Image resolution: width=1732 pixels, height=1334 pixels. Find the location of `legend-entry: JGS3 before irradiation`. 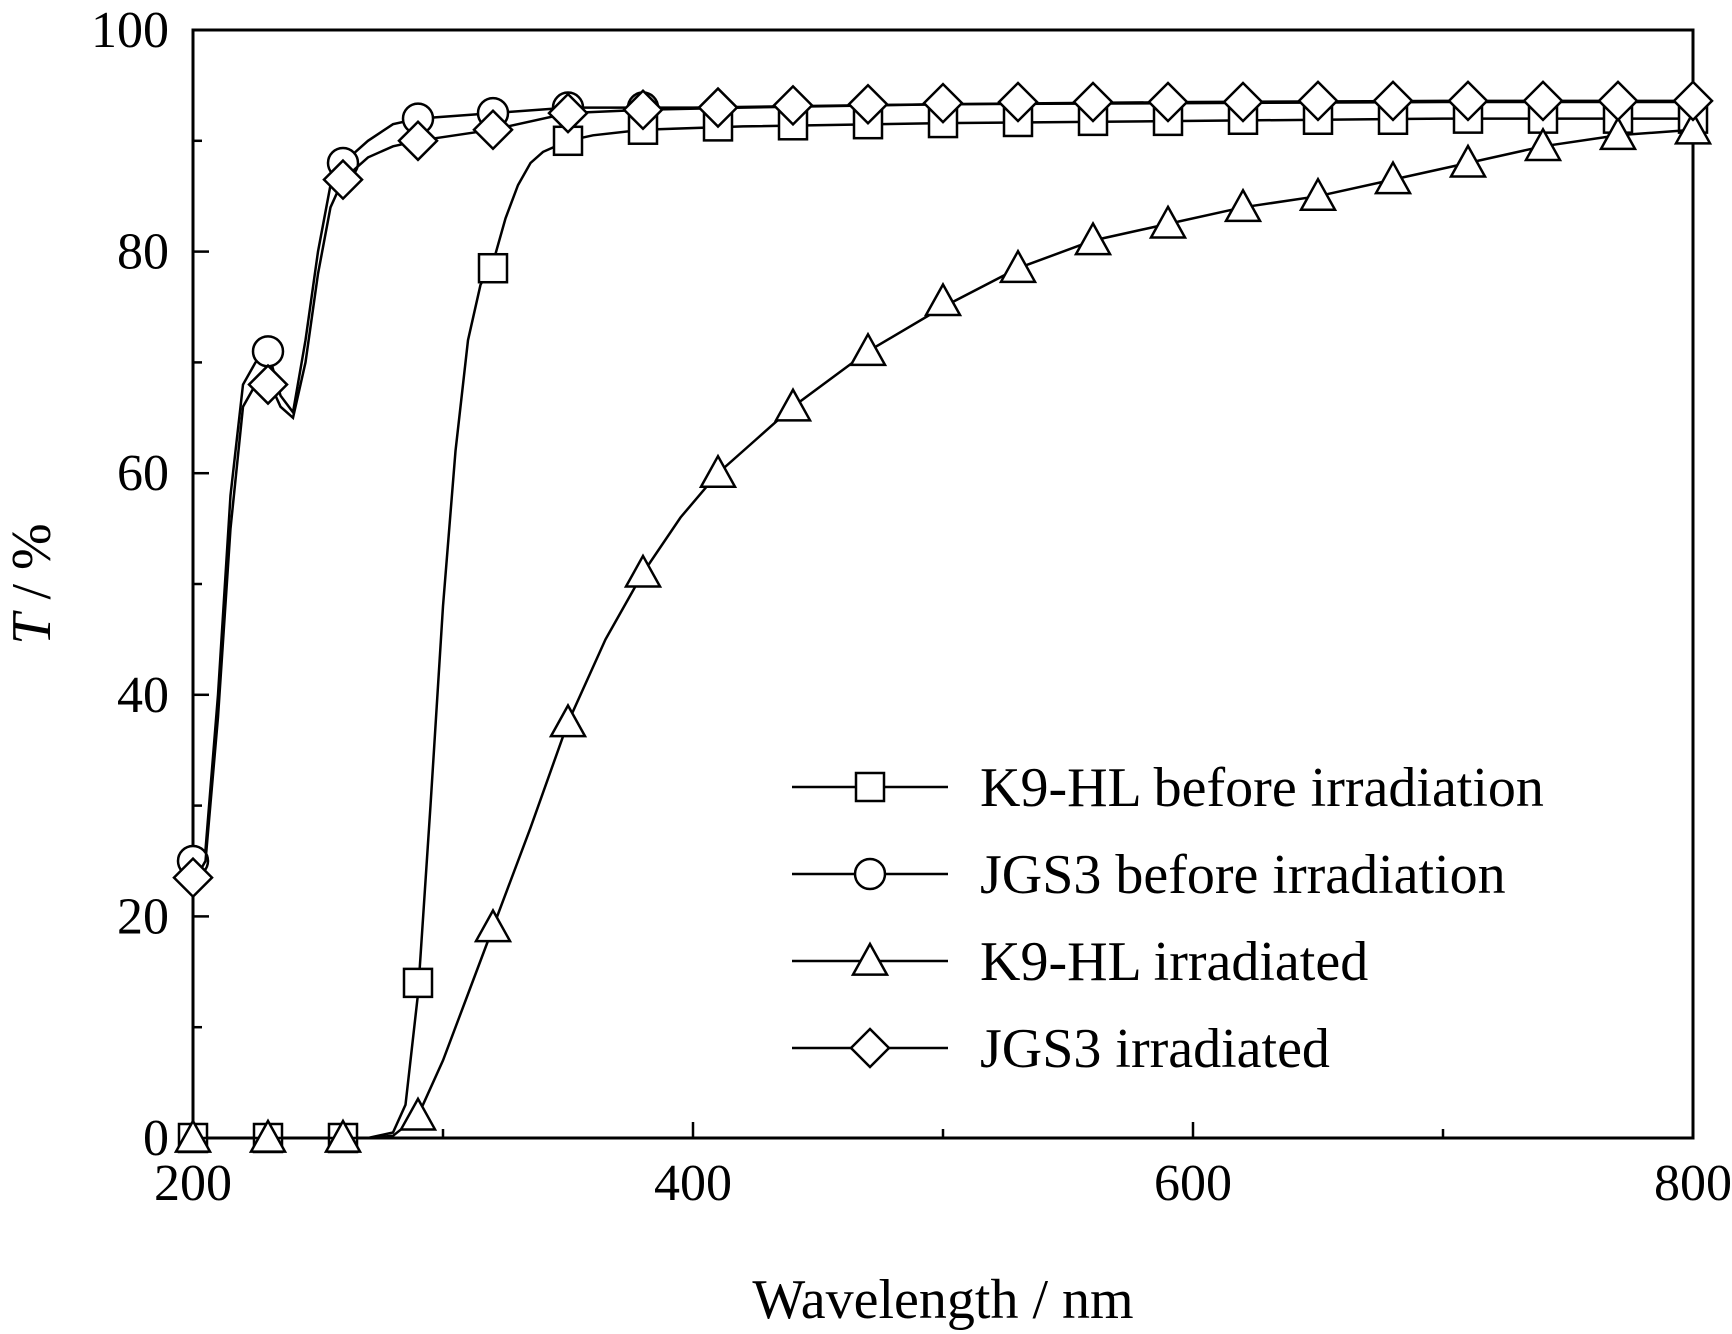

legend-entry: JGS3 before irradiation is located at coordinates (1149, 875).